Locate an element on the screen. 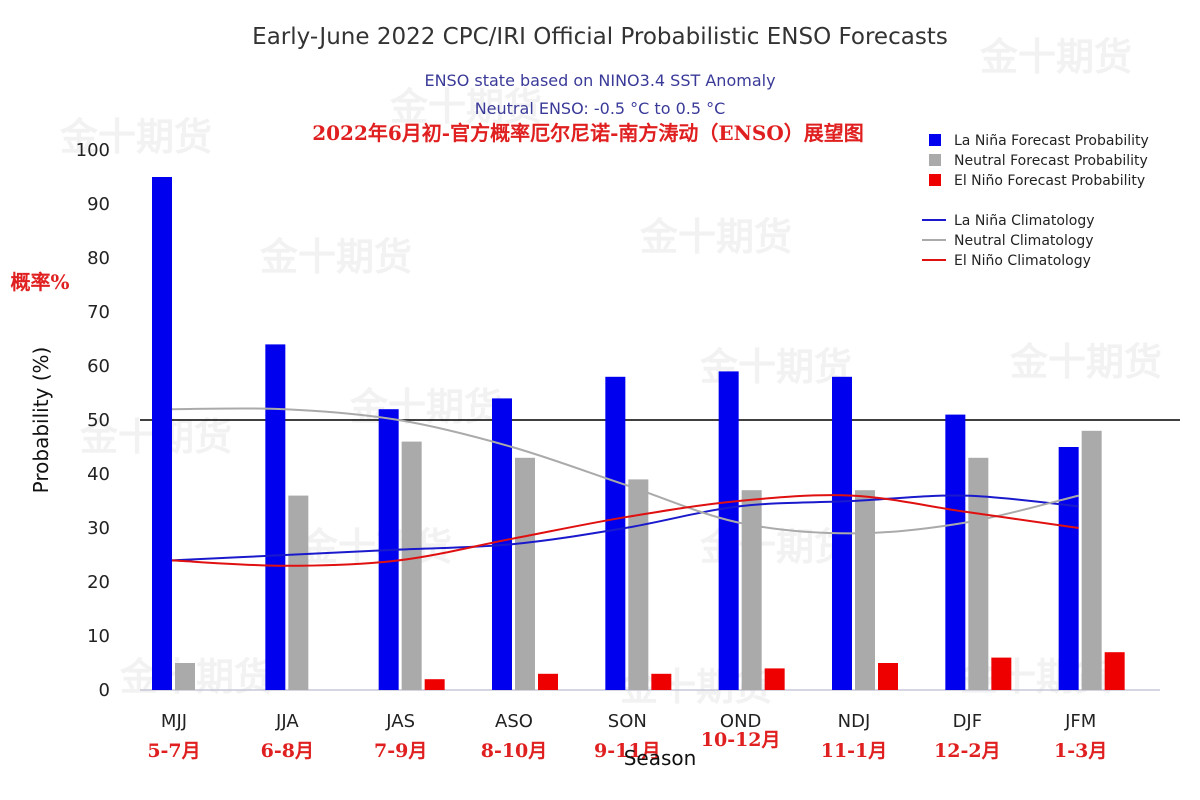 The width and height of the screenshot is (1200, 800). y-axis-title-cn: 概率% is located at coordinates (39, 282).